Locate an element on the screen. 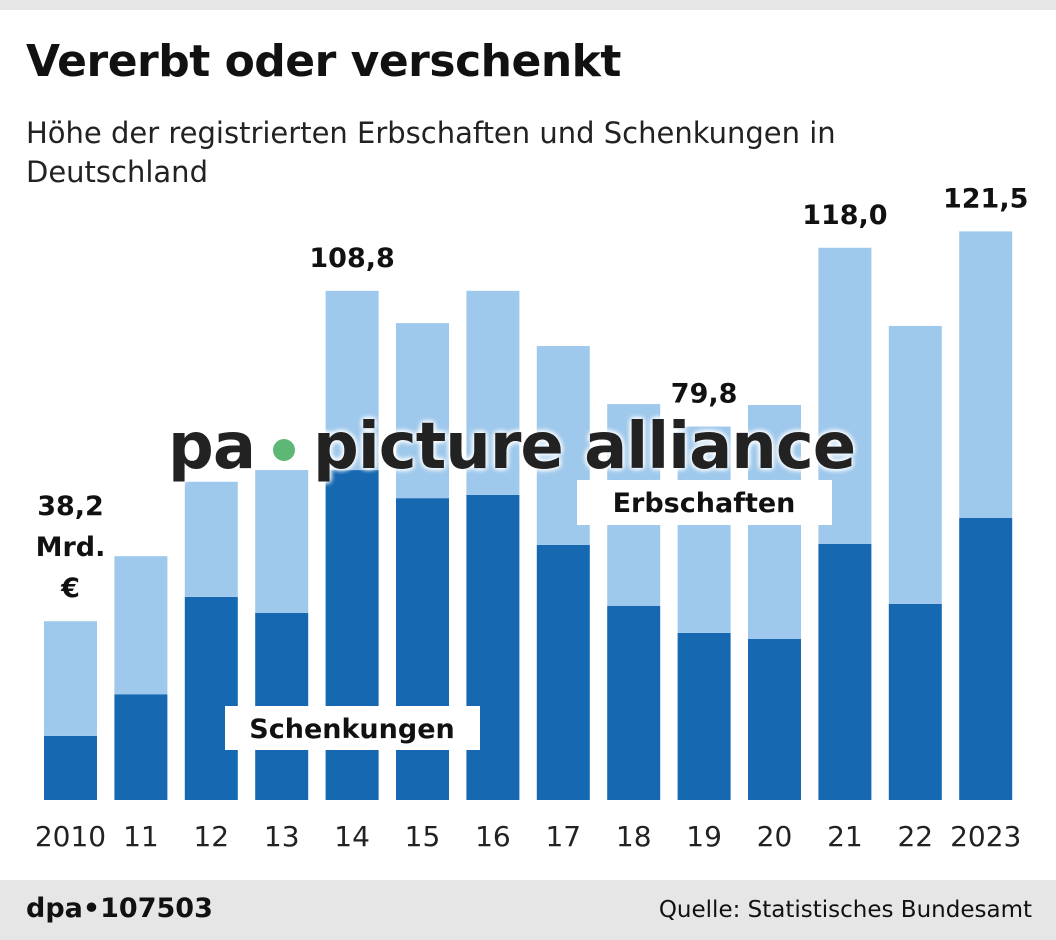 Image resolution: width=1056 pixels, height=940 pixels. x-tick-label: 16 is located at coordinates (493, 836).